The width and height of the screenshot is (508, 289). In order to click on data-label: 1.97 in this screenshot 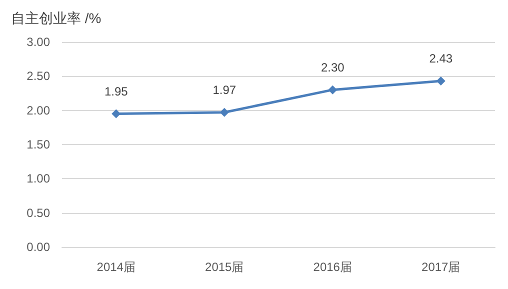, I will do `click(224, 89)`.